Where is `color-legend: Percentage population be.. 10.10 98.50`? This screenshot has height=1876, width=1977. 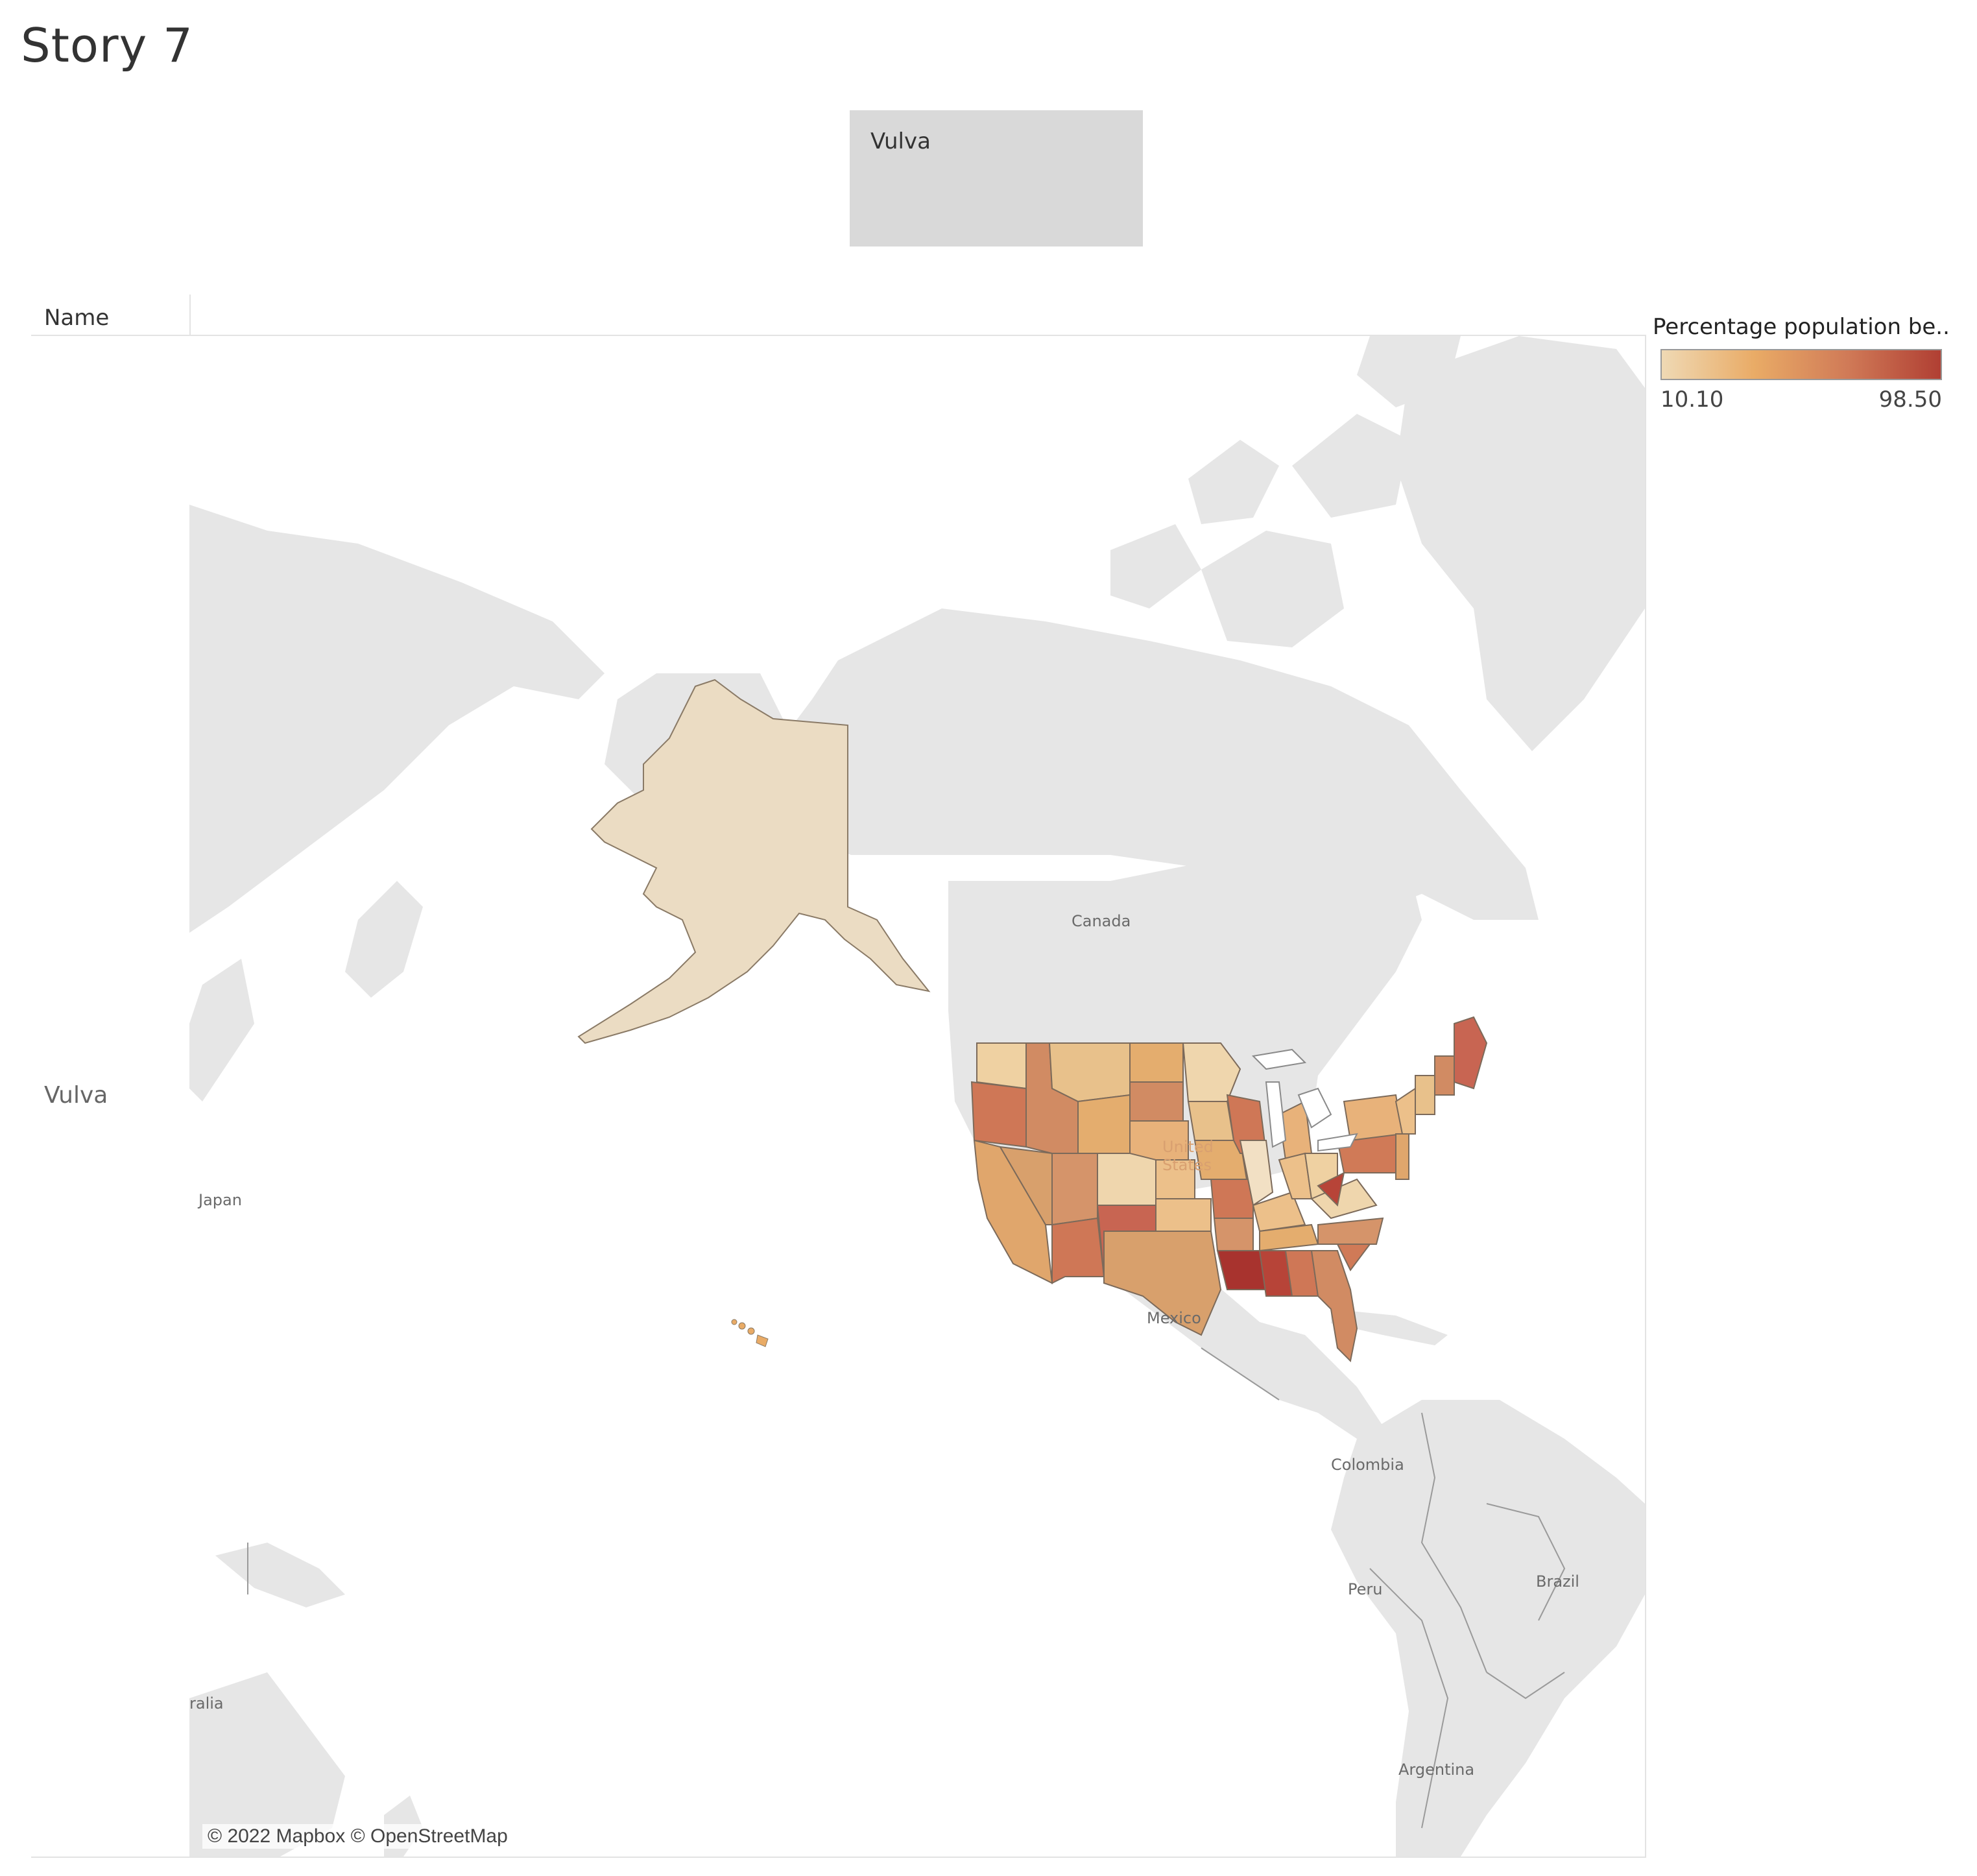 color-legend: Percentage population be.. 10.10 98.50 is located at coordinates (1802, 365).